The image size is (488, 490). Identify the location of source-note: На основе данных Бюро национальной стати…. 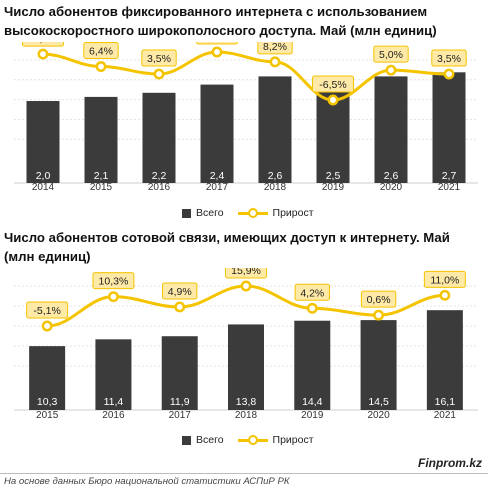
(147, 481).